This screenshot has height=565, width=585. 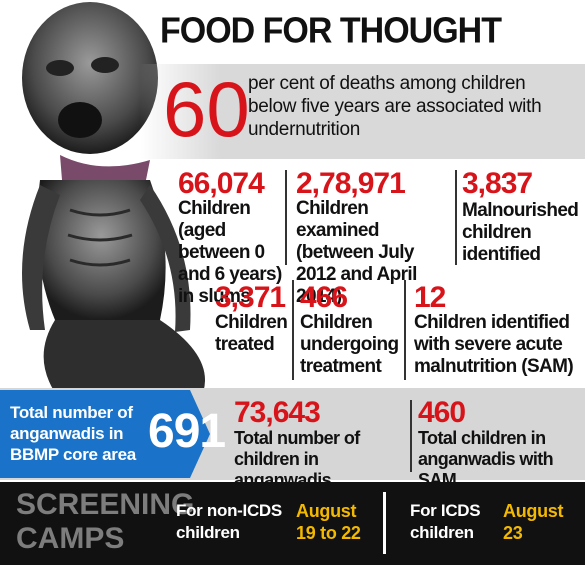 What do you see at coordinates (250, 297) in the screenshot?
I see `stat-treated-value: 3,371` at bounding box center [250, 297].